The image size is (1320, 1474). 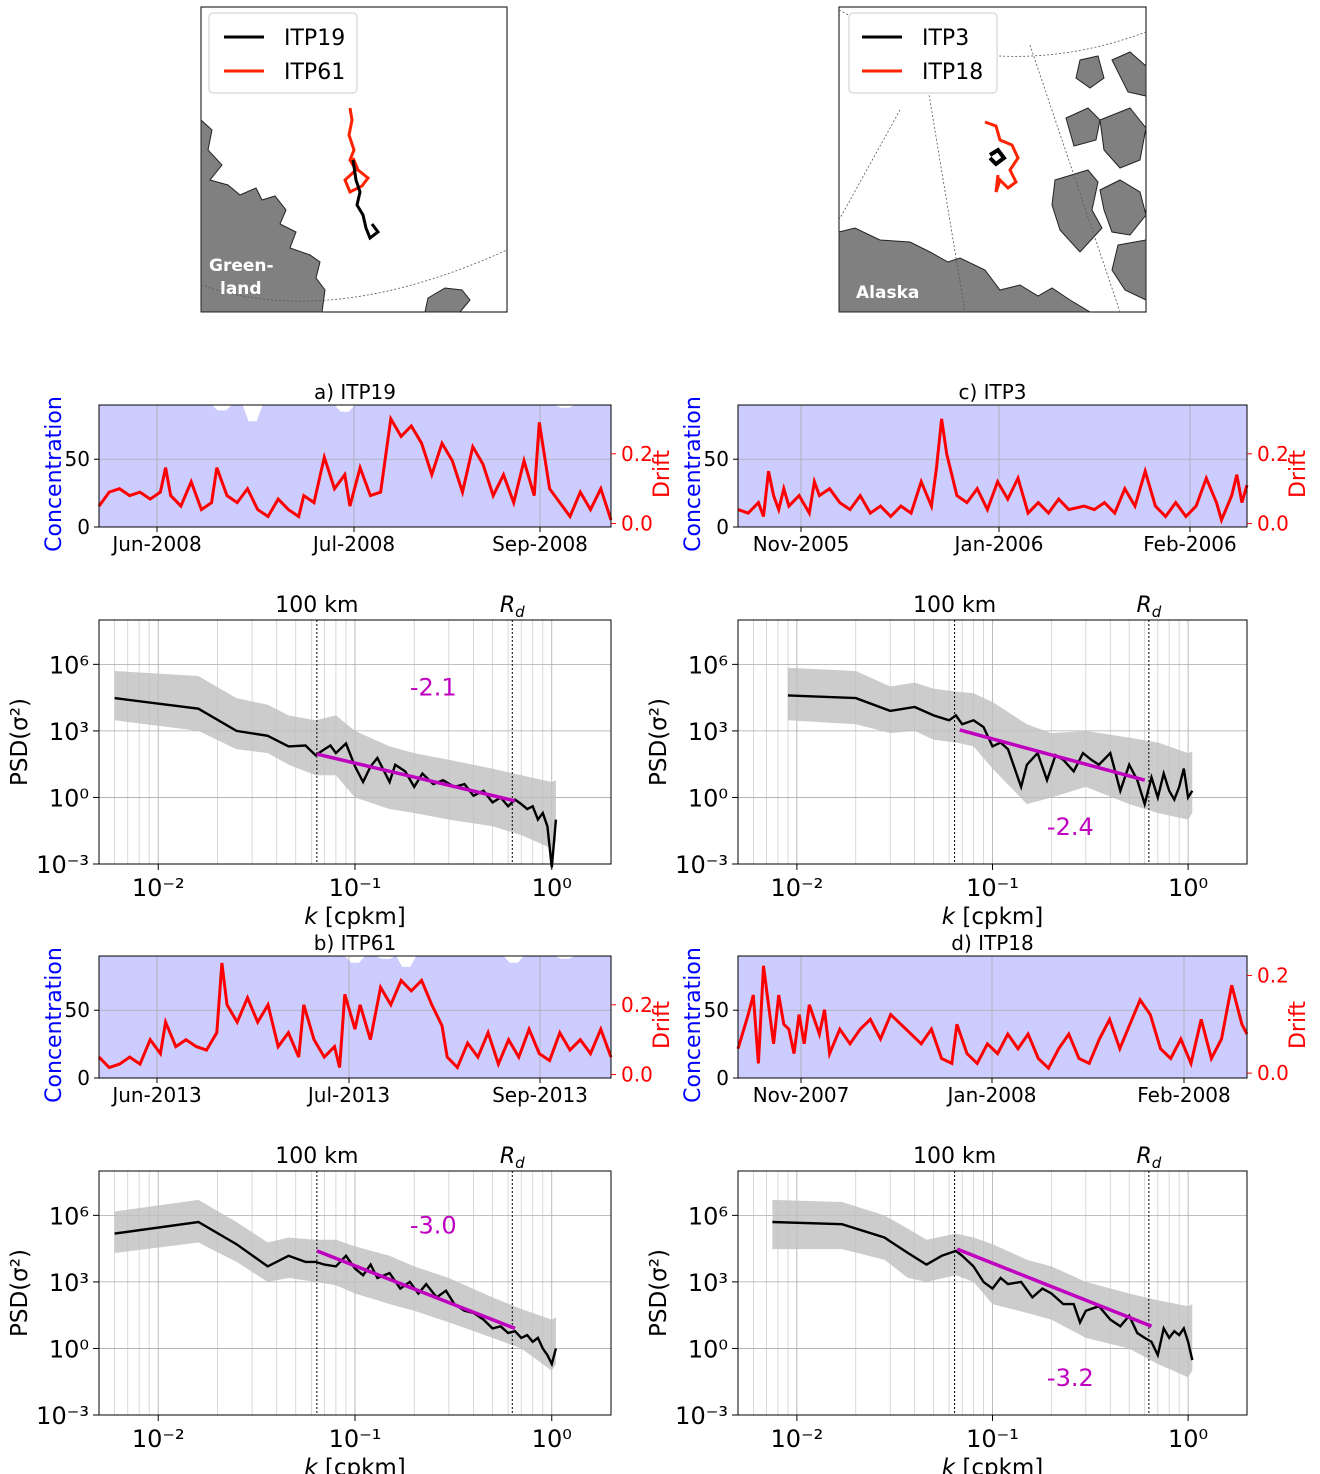 I want to click on x-tick-label: Jan-2008, so click(x=991, y=1095).